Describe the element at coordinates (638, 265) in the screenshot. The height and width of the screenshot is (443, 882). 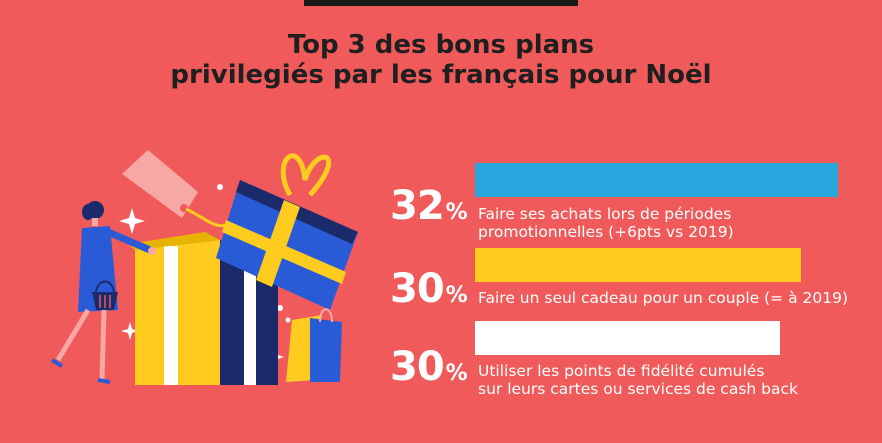
I see `bar-single-gift-couple` at that location.